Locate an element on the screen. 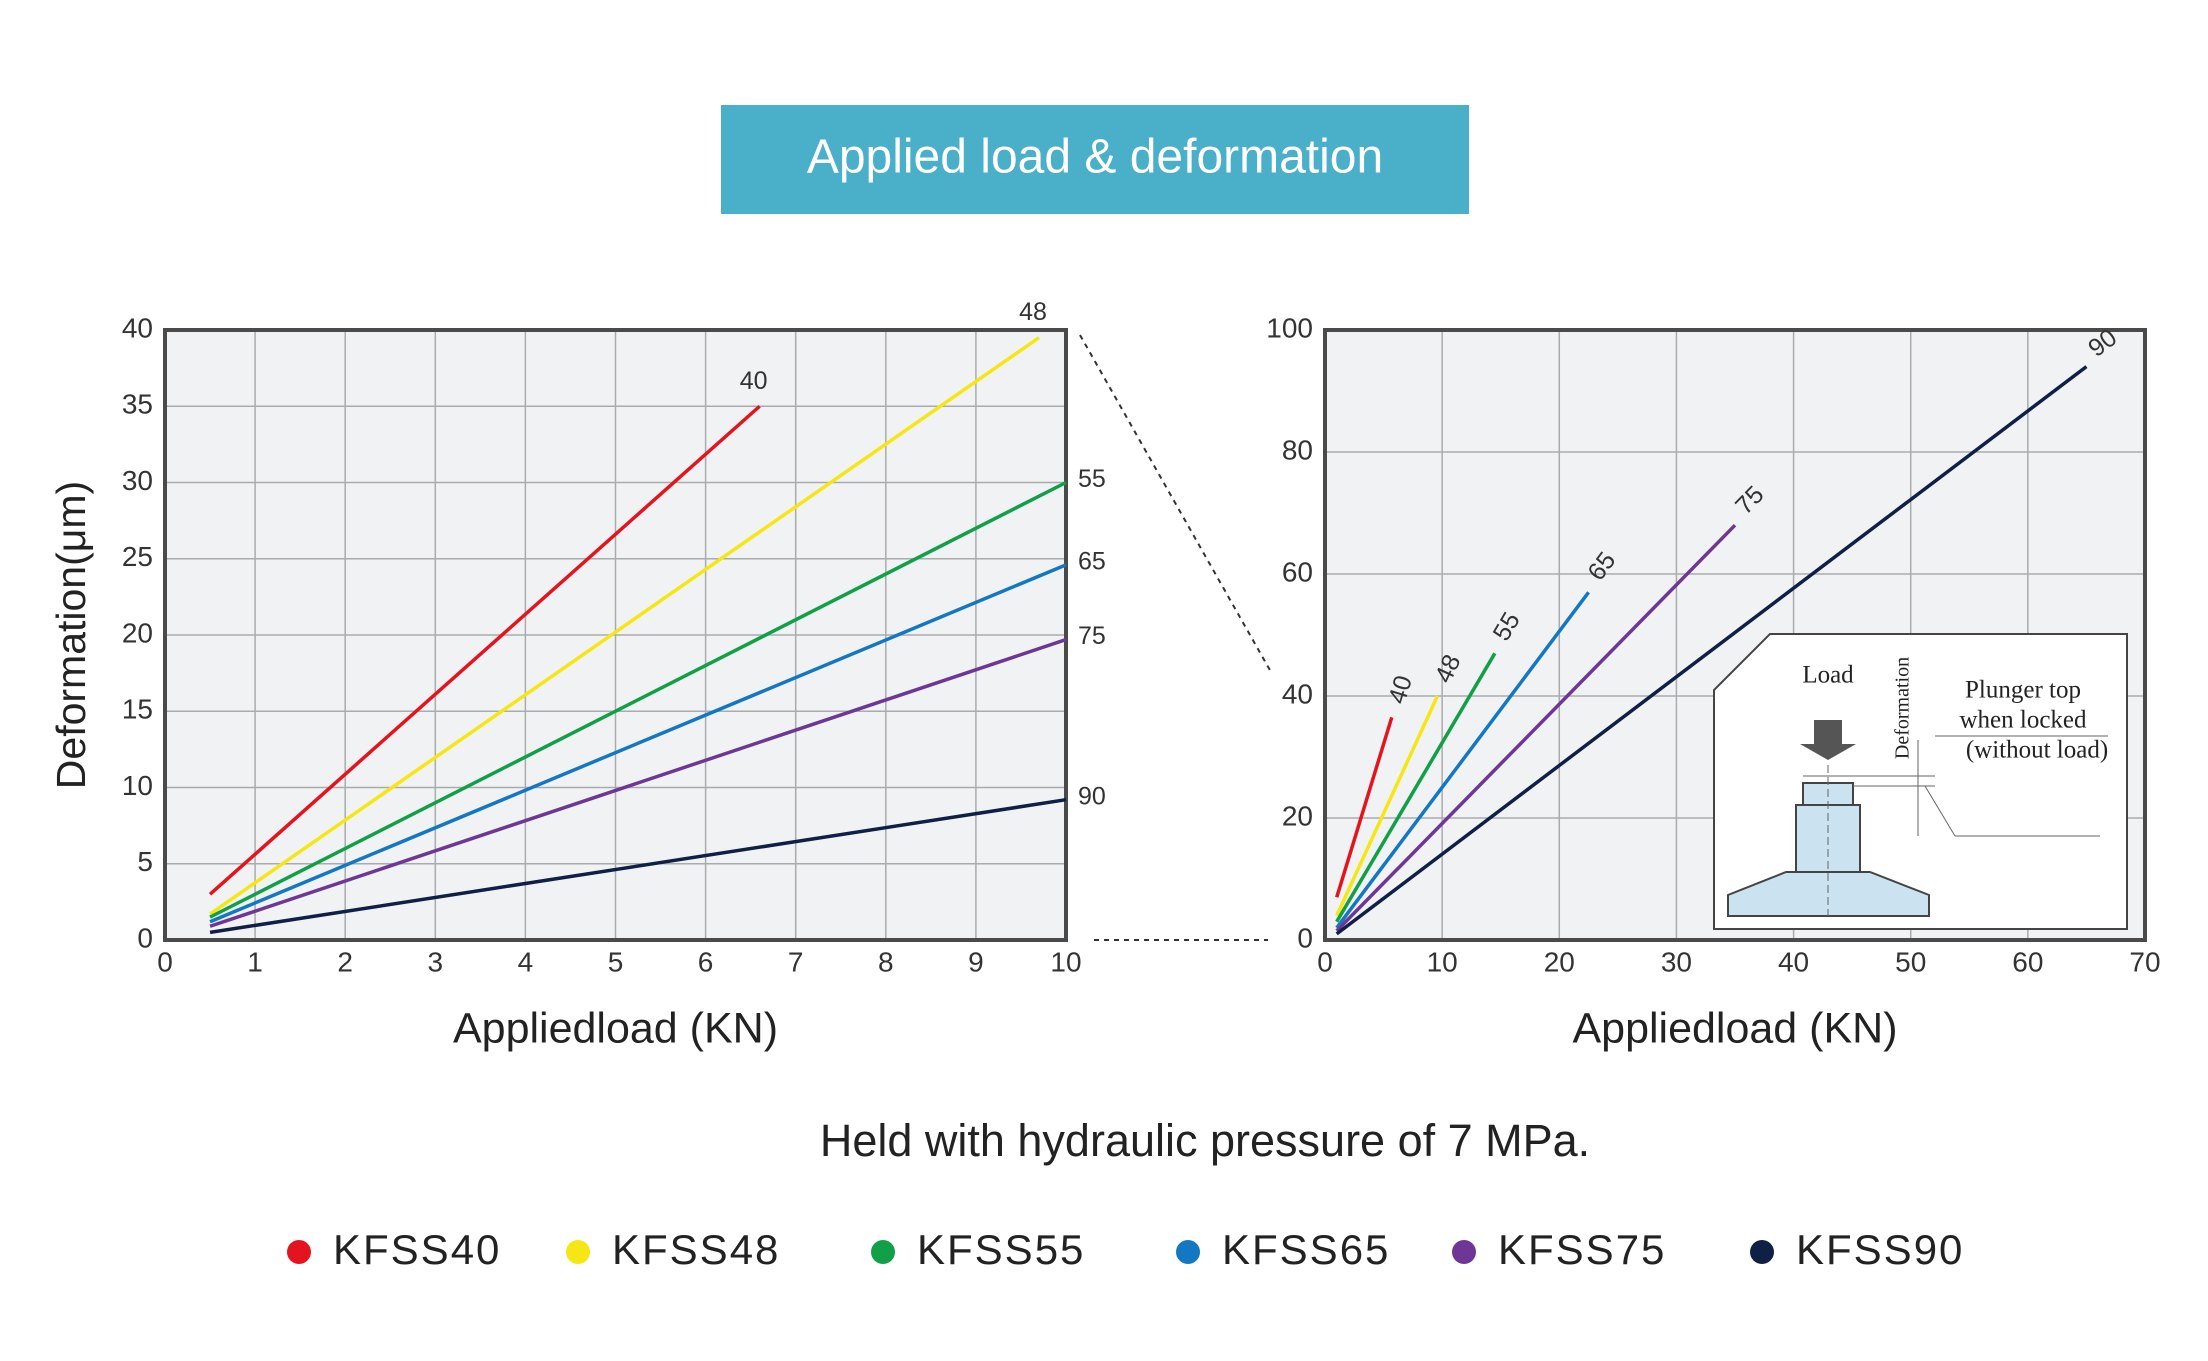  inset-label: Deformation is located at coordinates (1903, 708).